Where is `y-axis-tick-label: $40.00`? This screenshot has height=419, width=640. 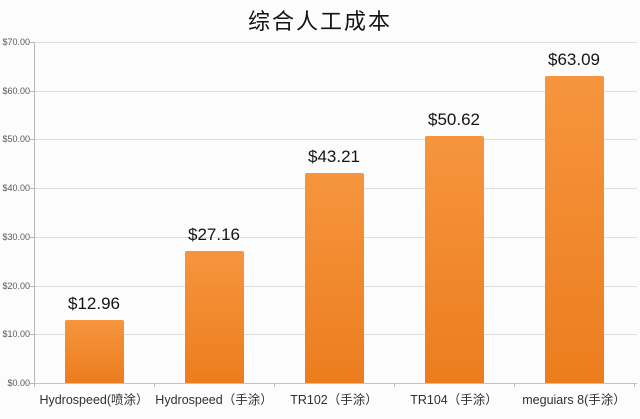 y-axis-tick-label: $40.00 is located at coordinates (16, 188).